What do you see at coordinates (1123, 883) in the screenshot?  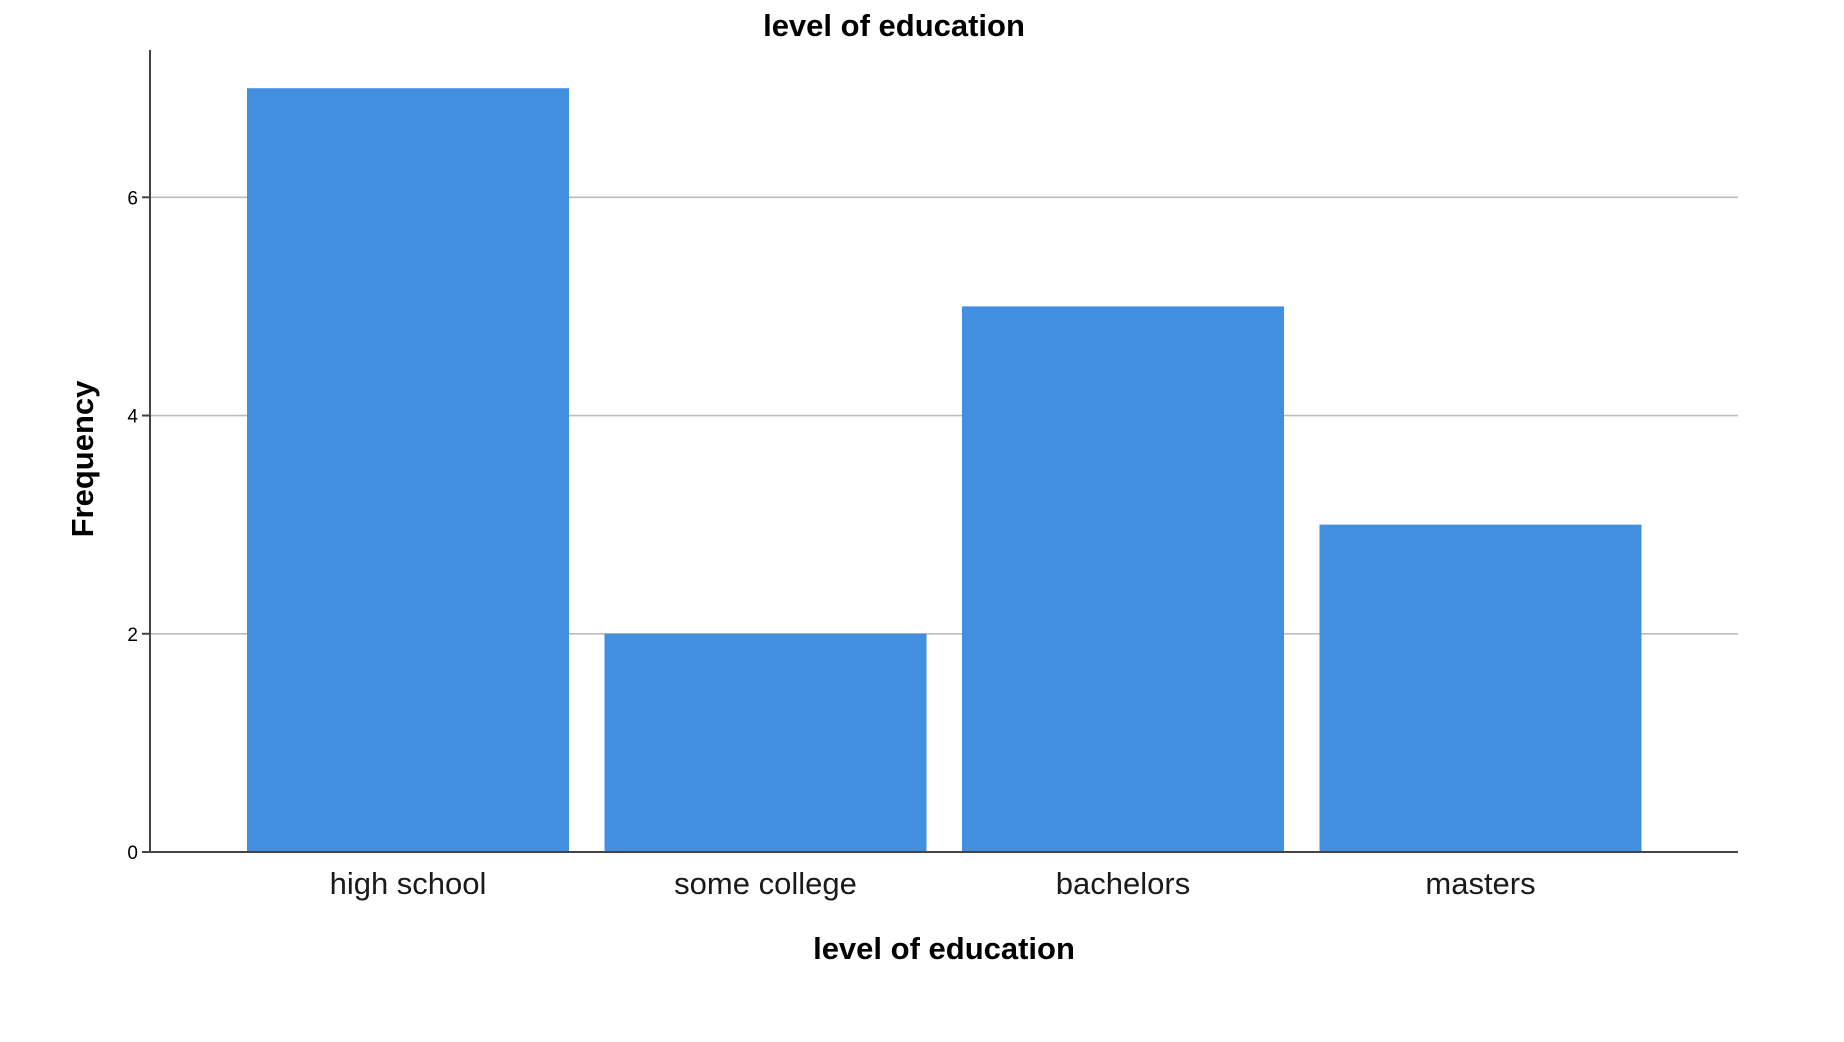 I see `x-tick-label: bachelors` at bounding box center [1123, 883].